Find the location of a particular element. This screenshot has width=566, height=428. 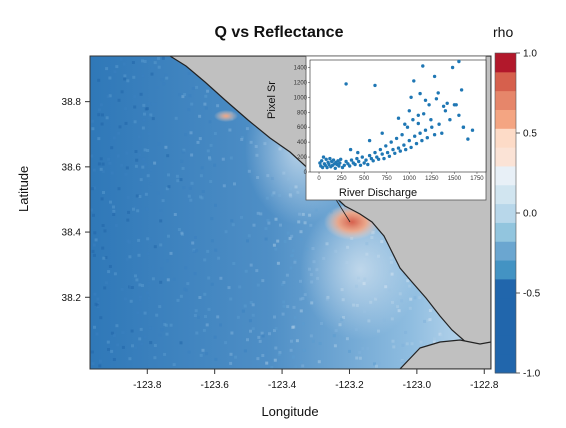

x-tick-label: -123.6 is located at coordinates (215, 385).